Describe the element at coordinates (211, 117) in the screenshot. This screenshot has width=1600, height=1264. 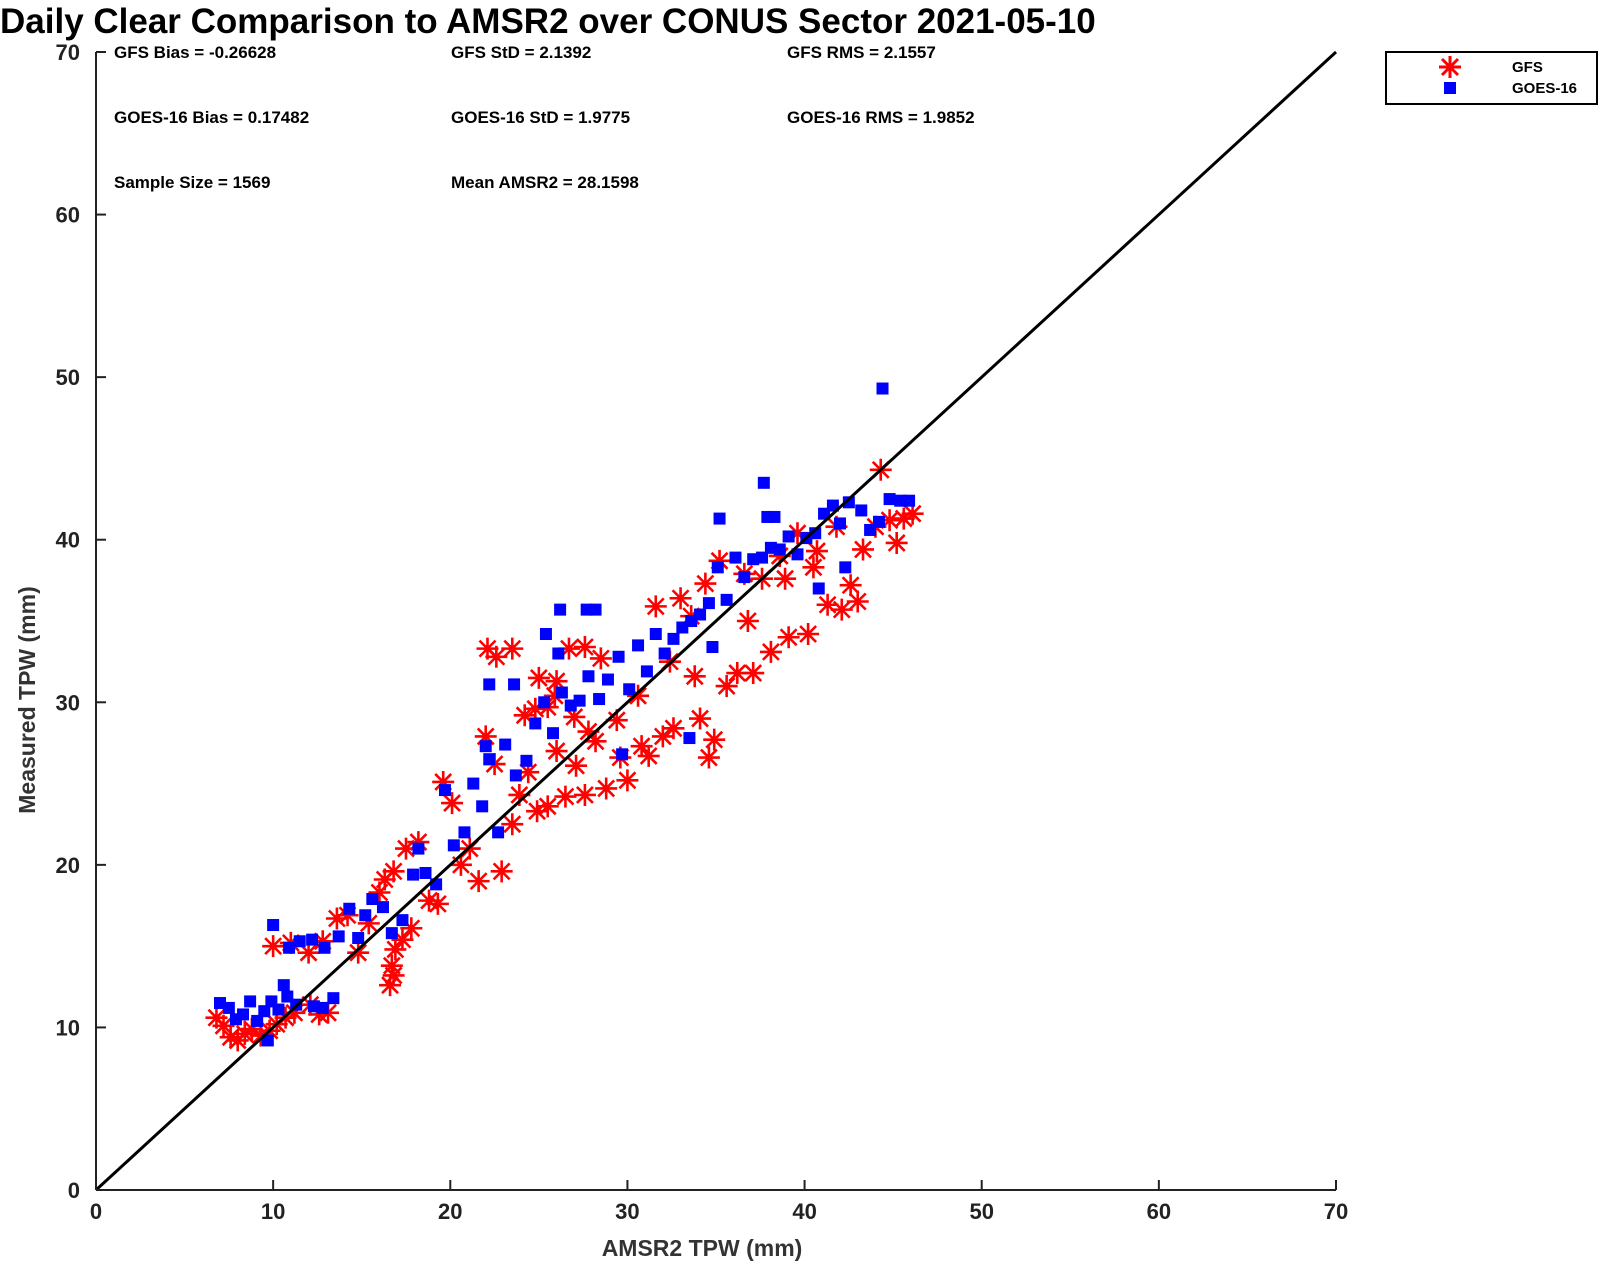
I see `goes16-bias-stat: GOES-16 Bias = 0.17482` at that location.